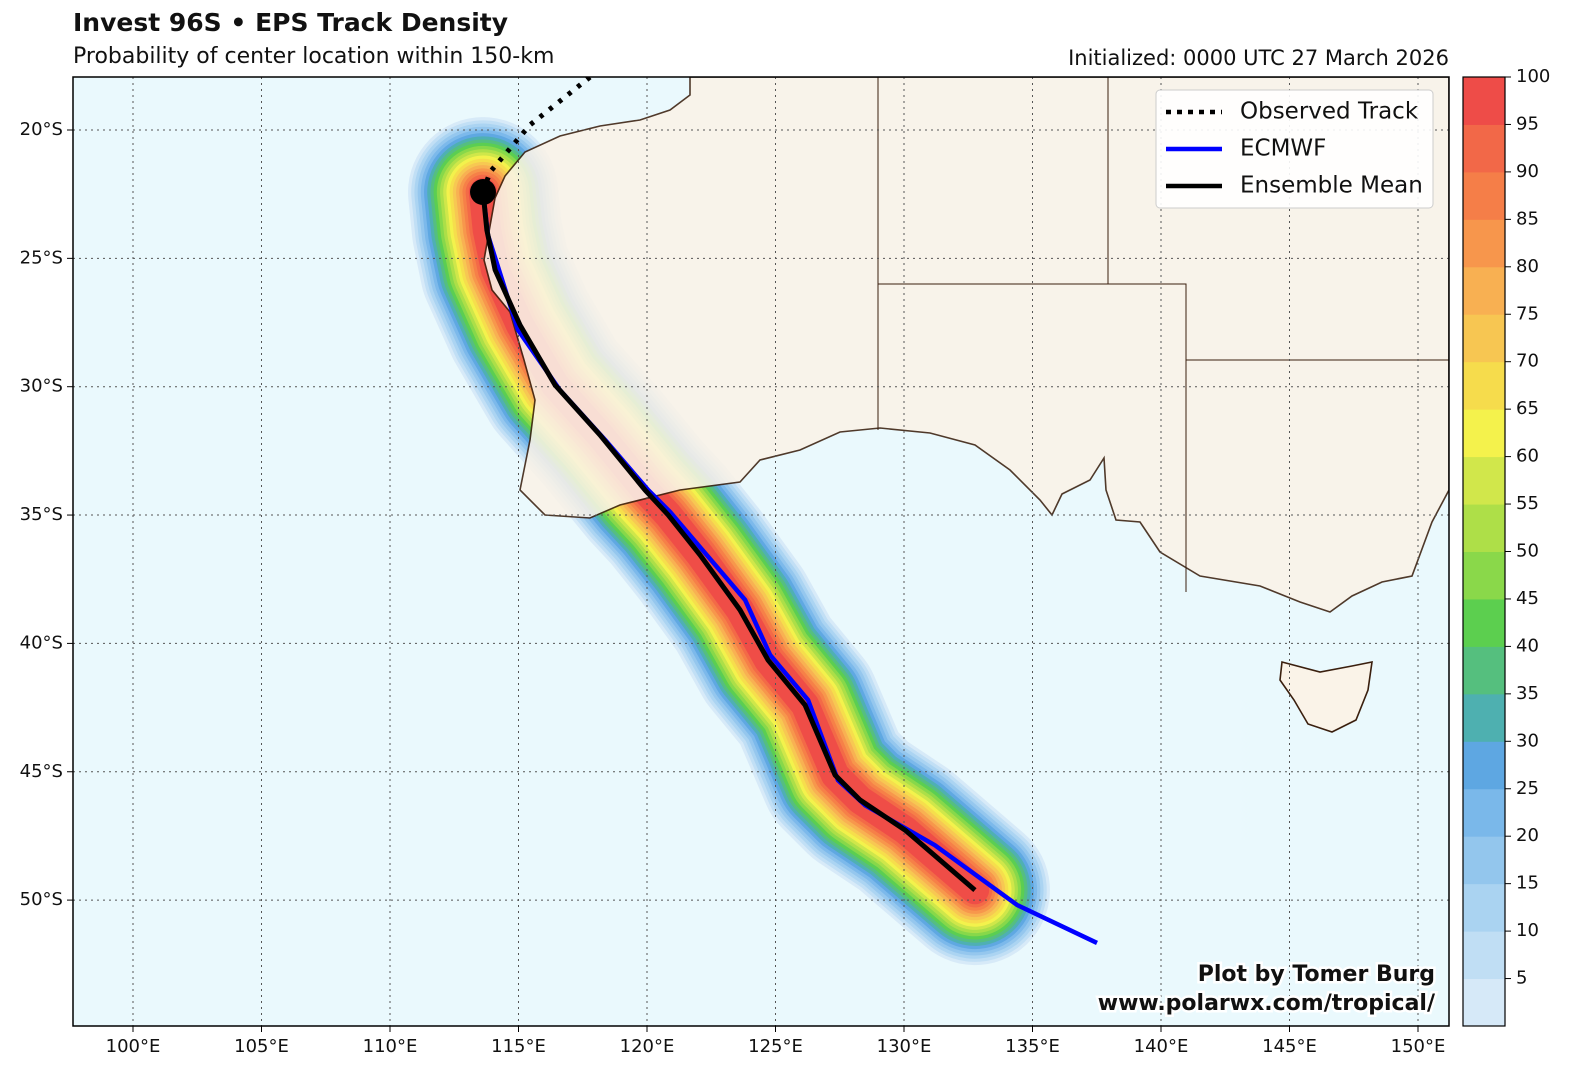  I want to click on colorbar-tick-label: 55, so click(1527, 503).